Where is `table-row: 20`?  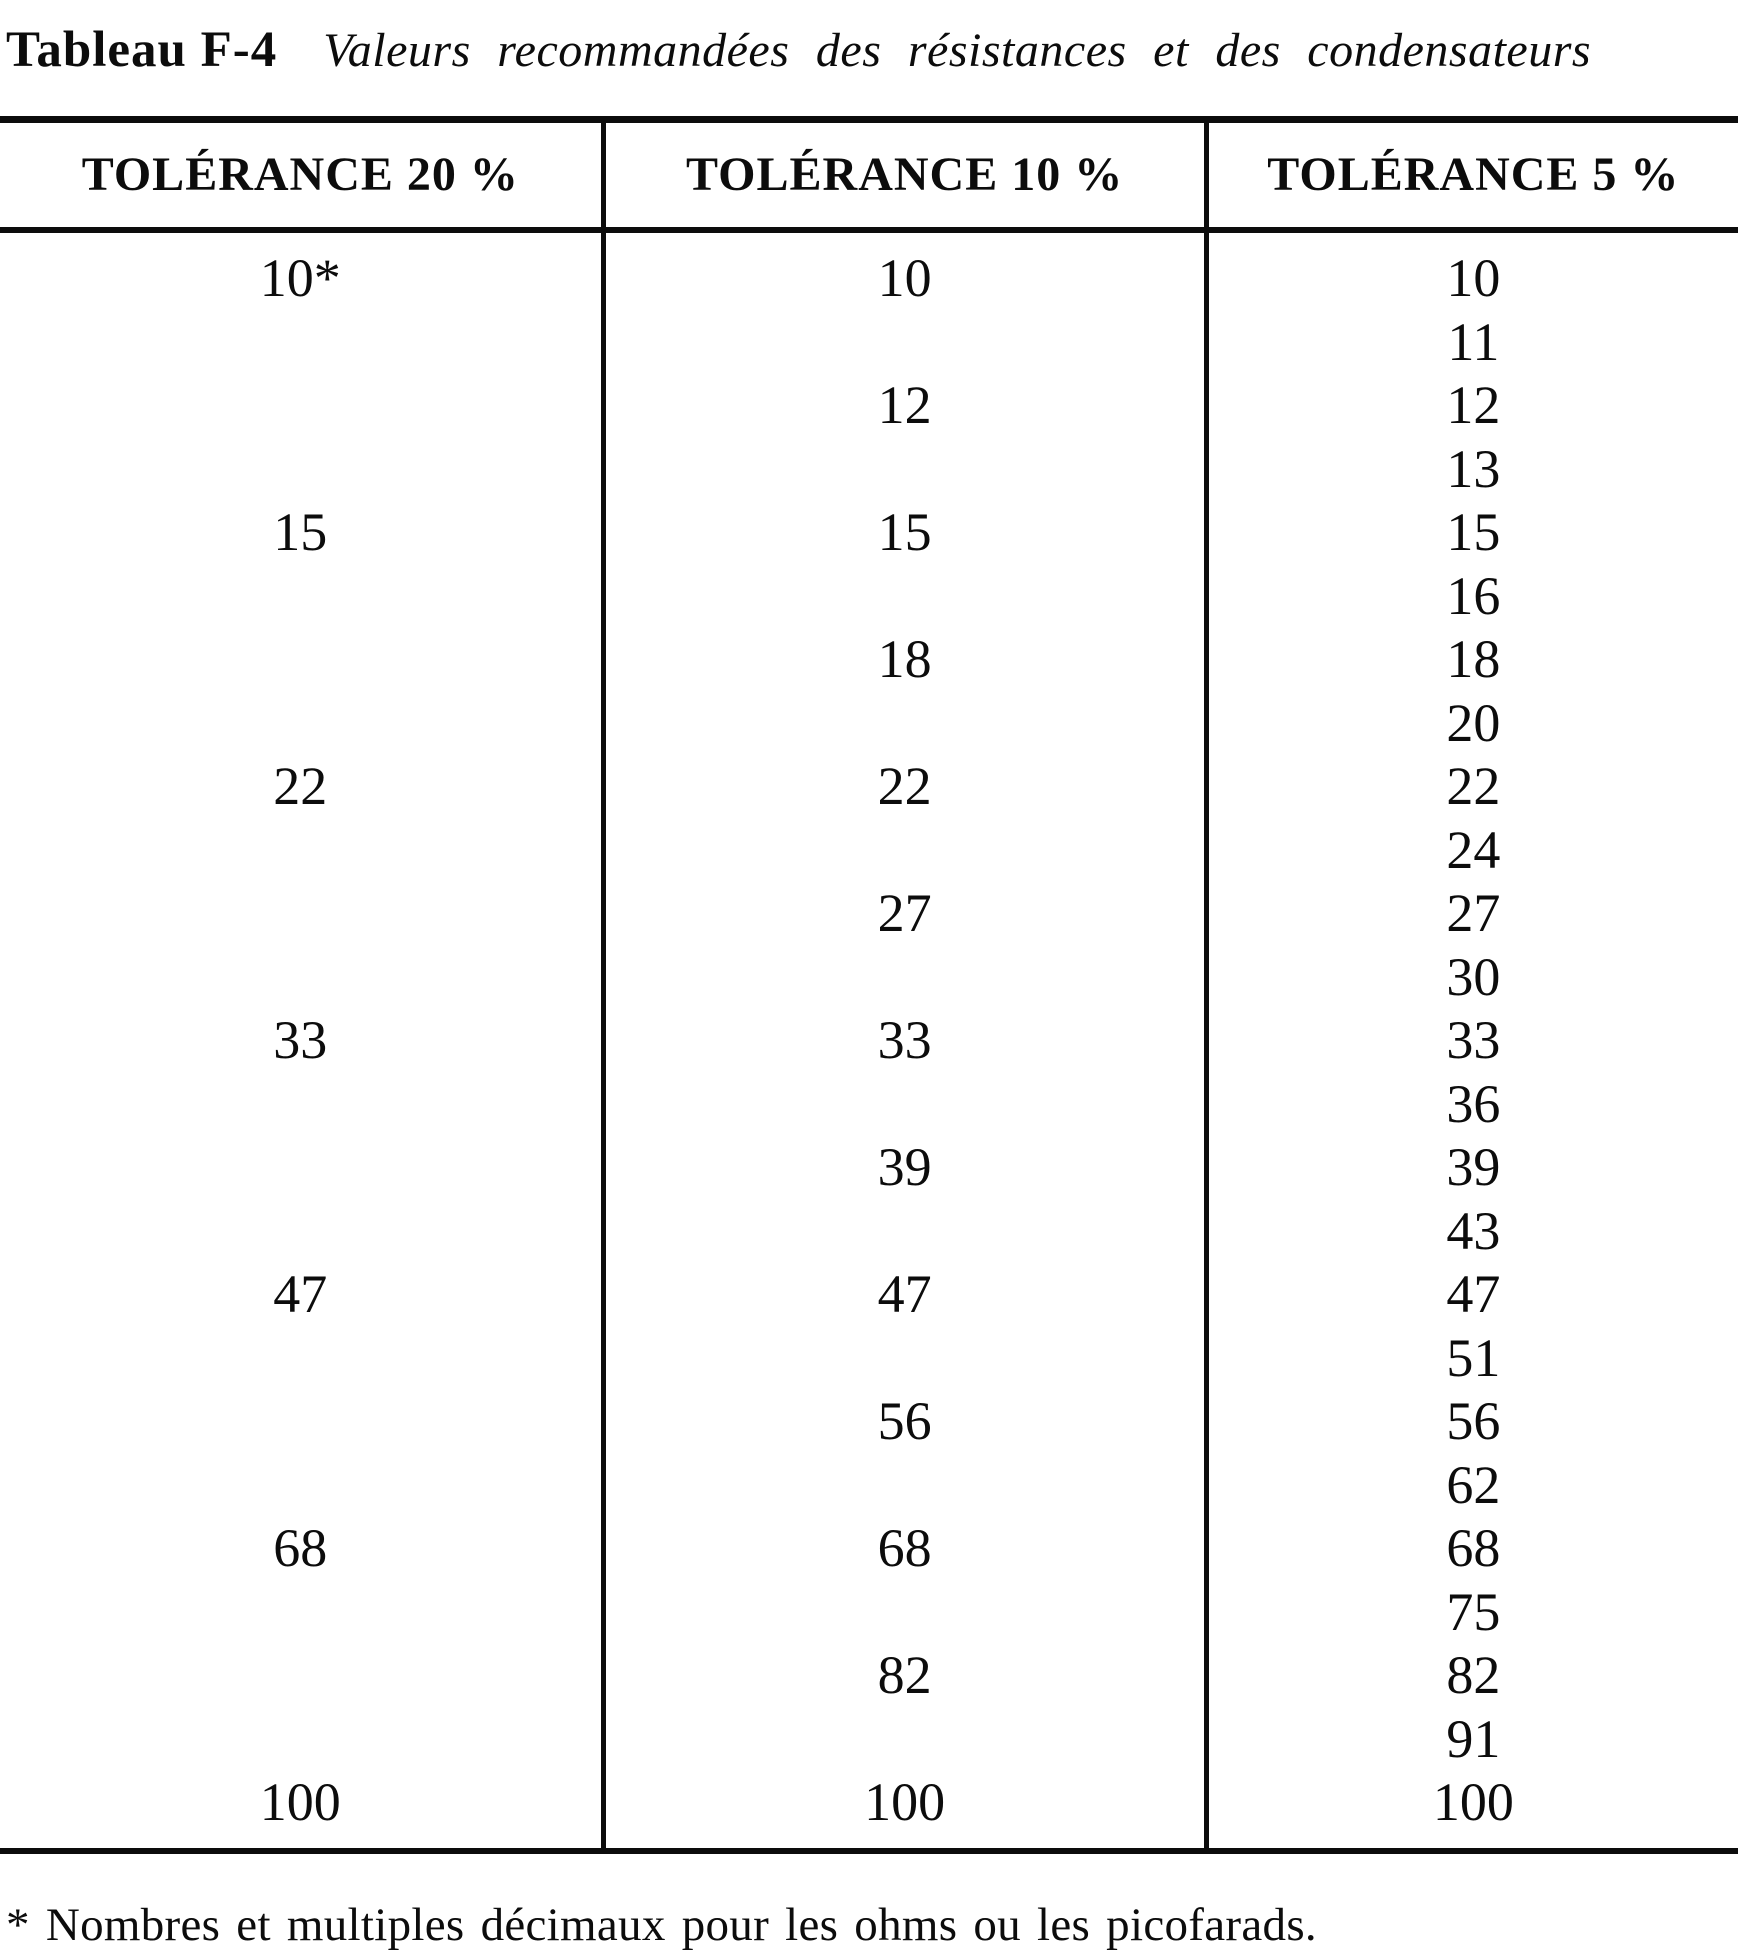 table-row: 20 is located at coordinates (869, 723).